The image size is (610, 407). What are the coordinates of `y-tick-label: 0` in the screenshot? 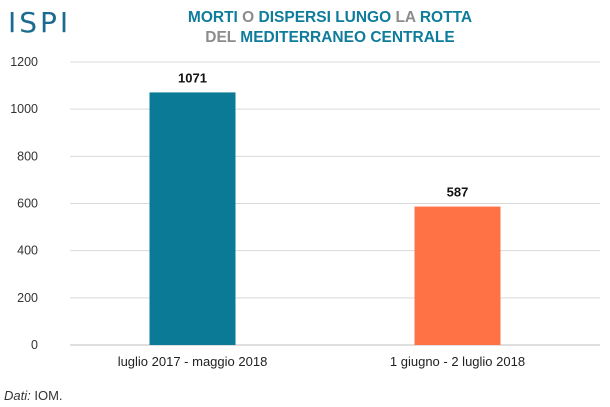 It's located at (34, 345).